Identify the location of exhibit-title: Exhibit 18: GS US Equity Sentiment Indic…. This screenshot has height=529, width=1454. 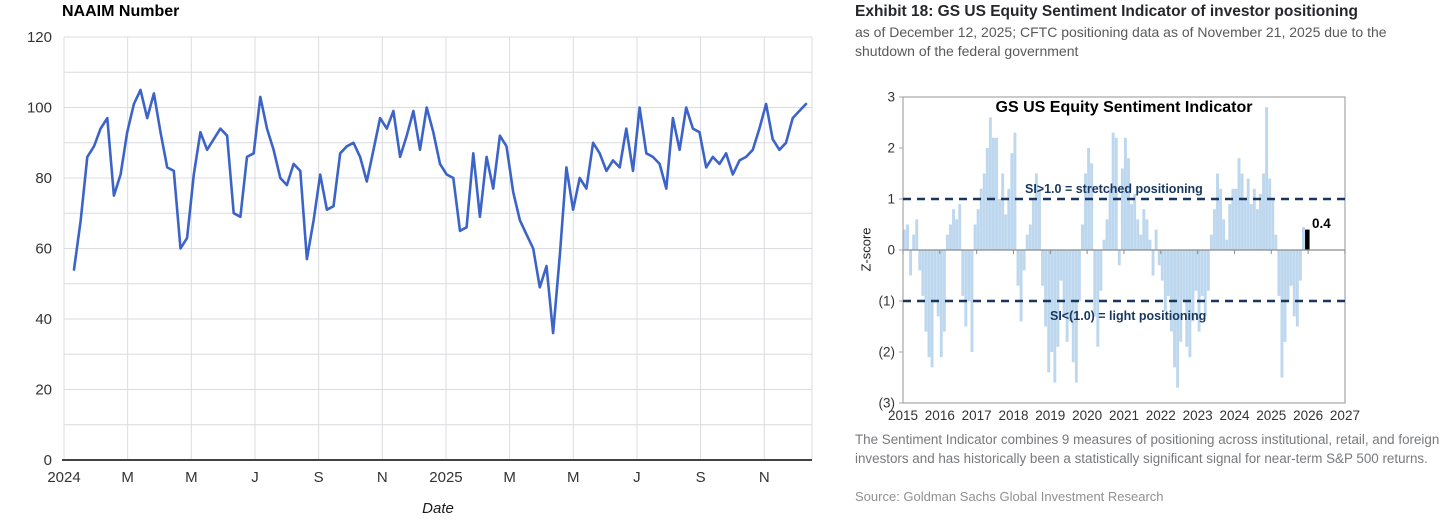
(1106, 11).